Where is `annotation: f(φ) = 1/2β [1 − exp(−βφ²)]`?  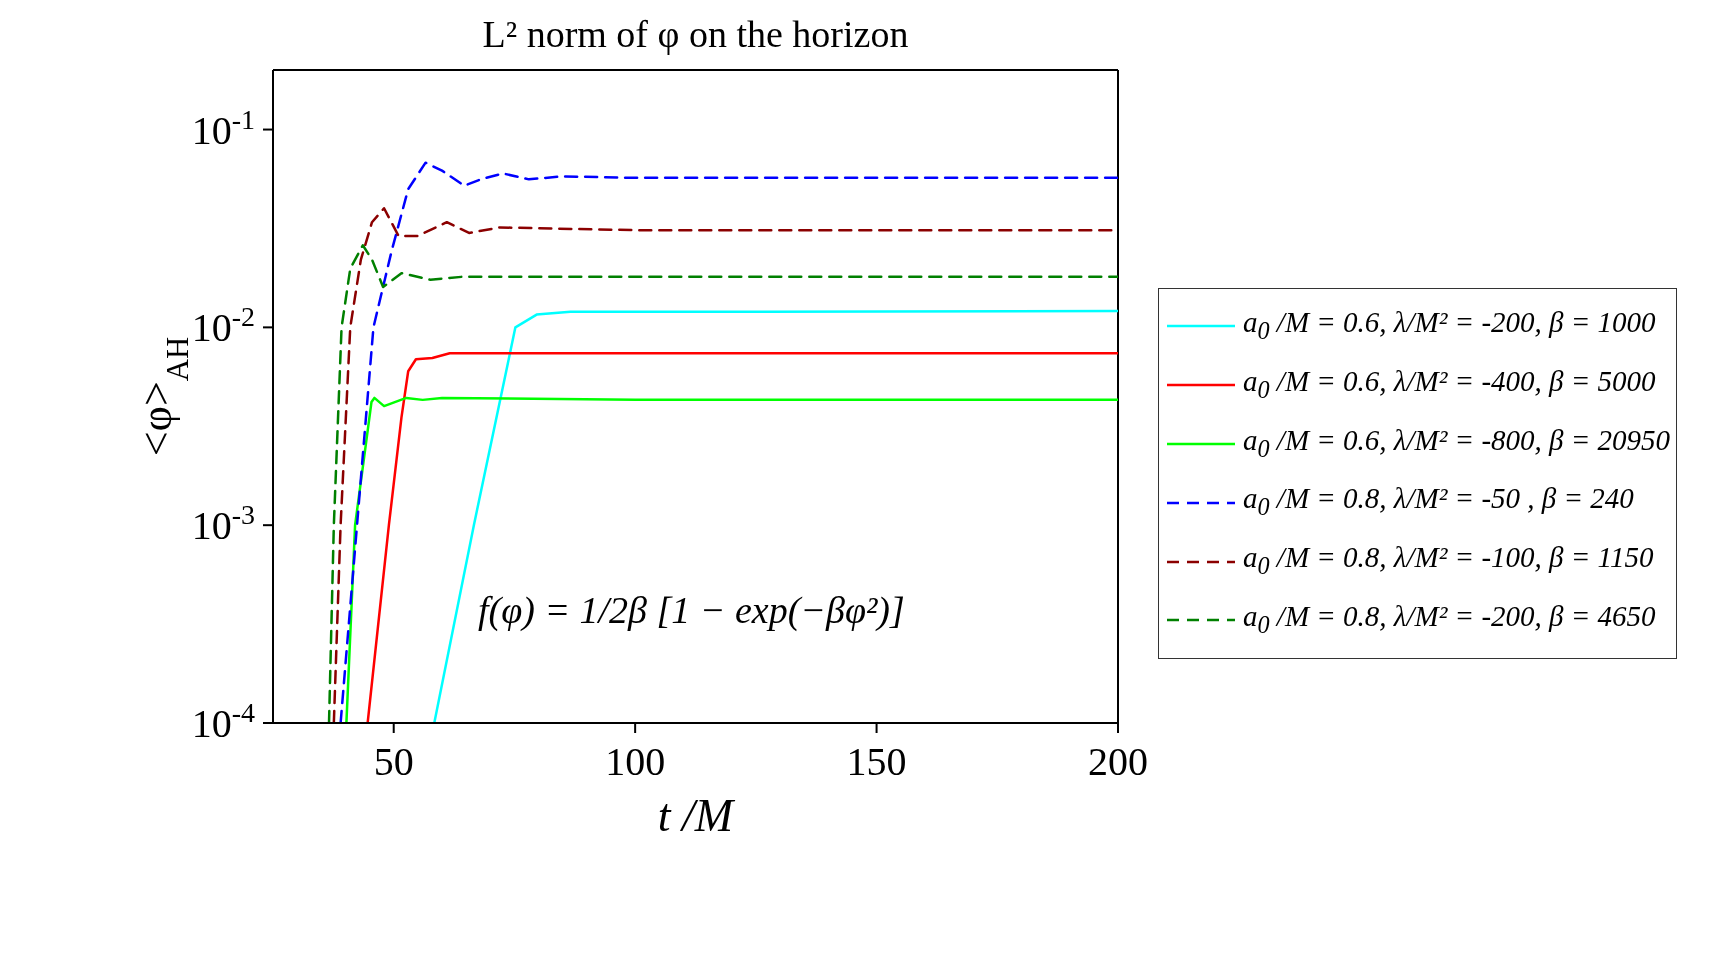
annotation: f(φ) = 1/2β [1 − exp(−βφ²)] is located at coordinates (691, 610).